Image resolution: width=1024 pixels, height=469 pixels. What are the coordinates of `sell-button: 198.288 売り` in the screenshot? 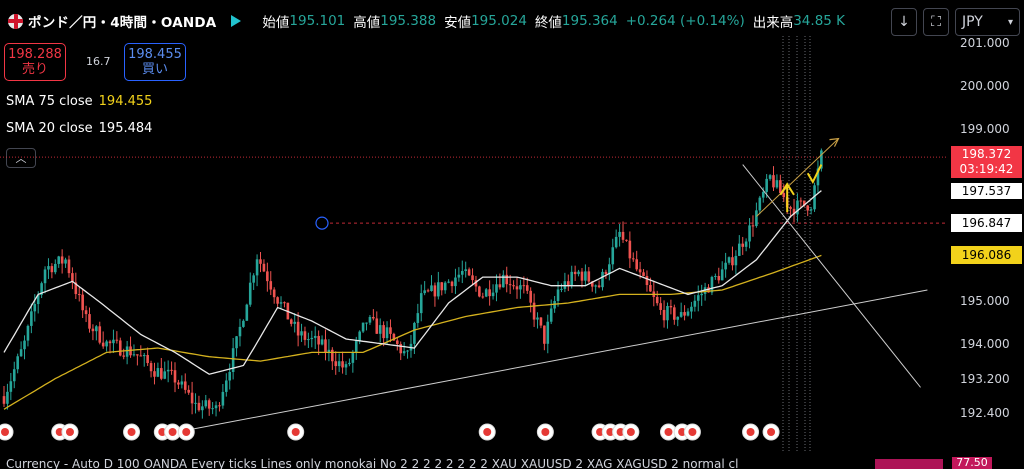 It's located at (35, 62).